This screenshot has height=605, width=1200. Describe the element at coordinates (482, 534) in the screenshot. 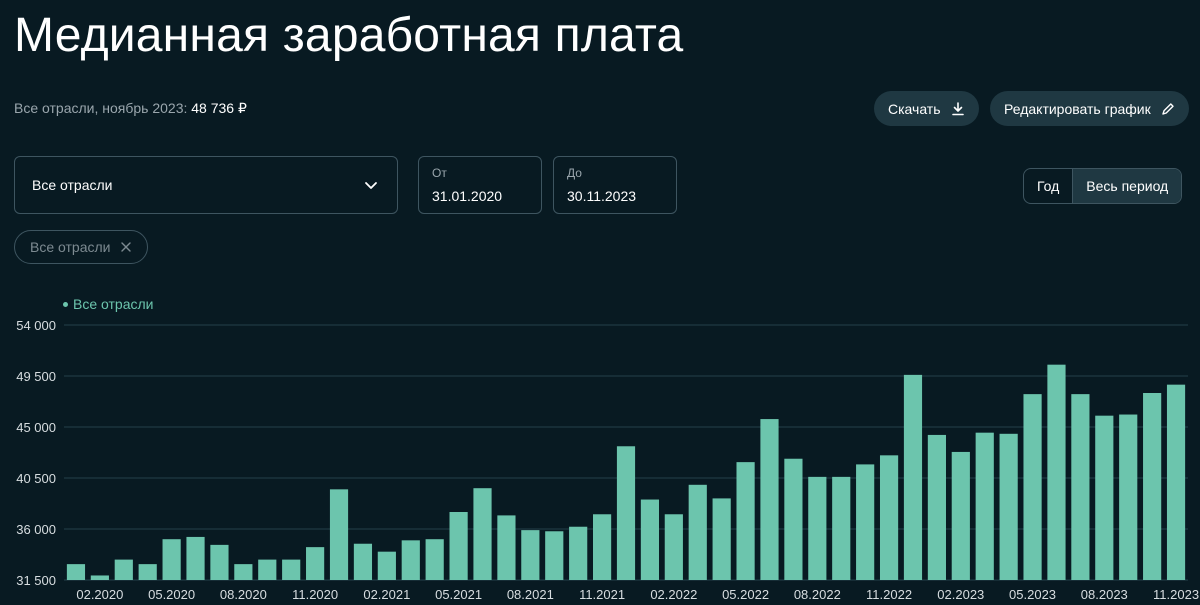

I see `bar-06.2021` at that location.